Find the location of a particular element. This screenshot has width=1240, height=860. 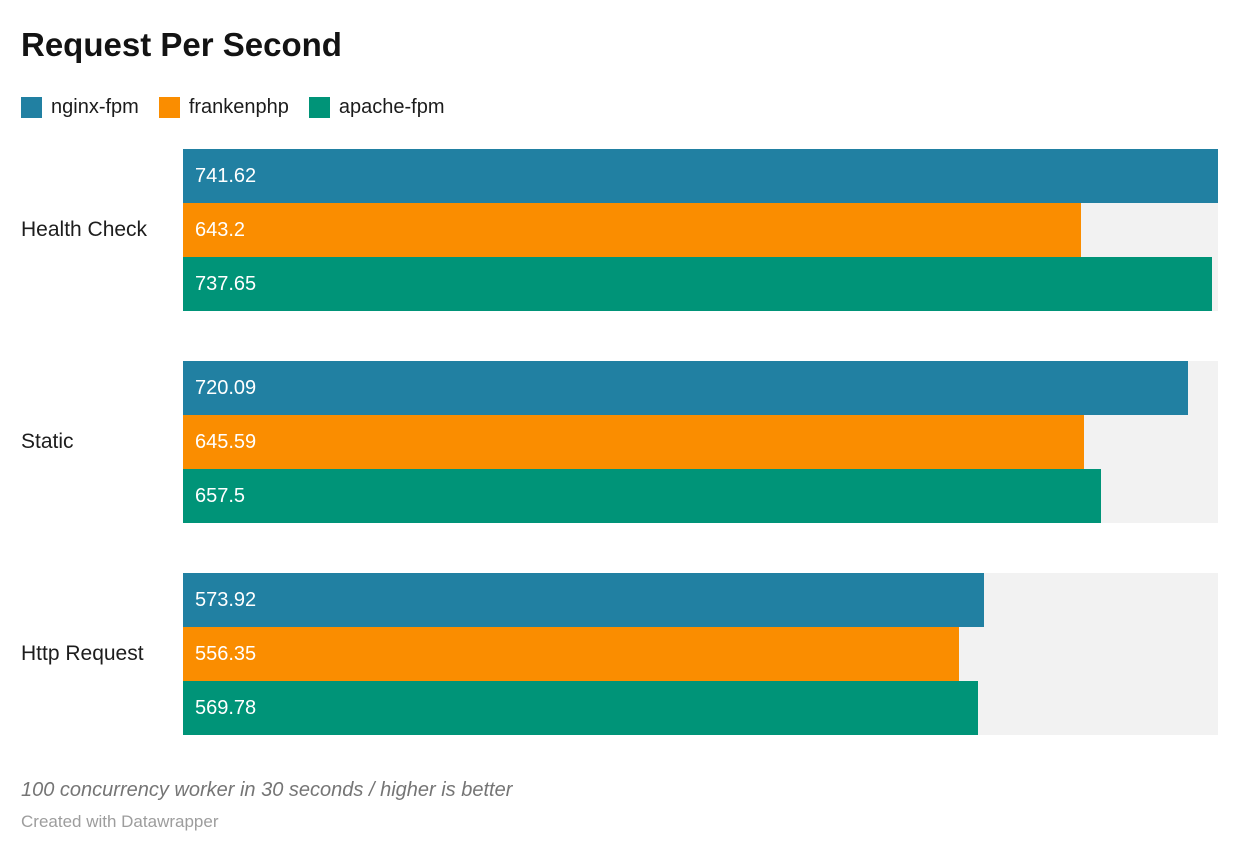

bar-track: 741.62 is located at coordinates (700, 176).